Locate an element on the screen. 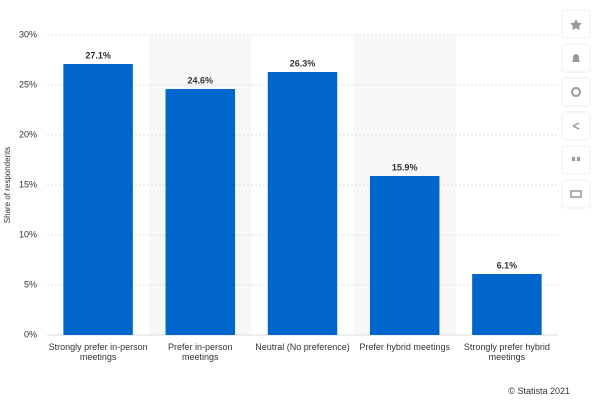 The width and height of the screenshot is (594, 402). value-label: 27.1% is located at coordinates (98, 55).